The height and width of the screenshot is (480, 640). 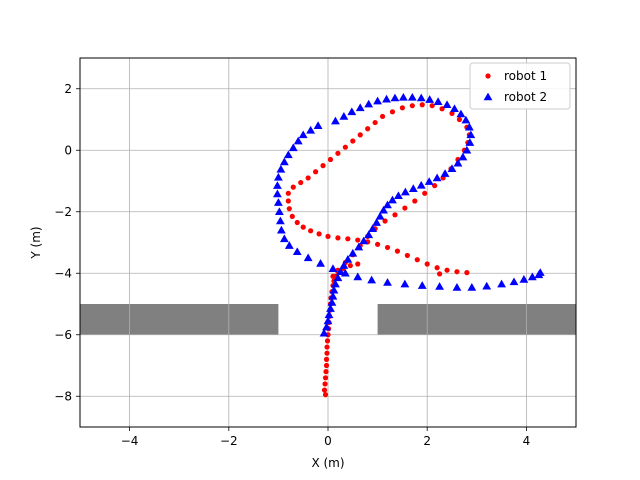 What do you see at coordinates (527, 441) in the screenshot?
I see `x-tick-label: 4` at bounding box center [527, 441].